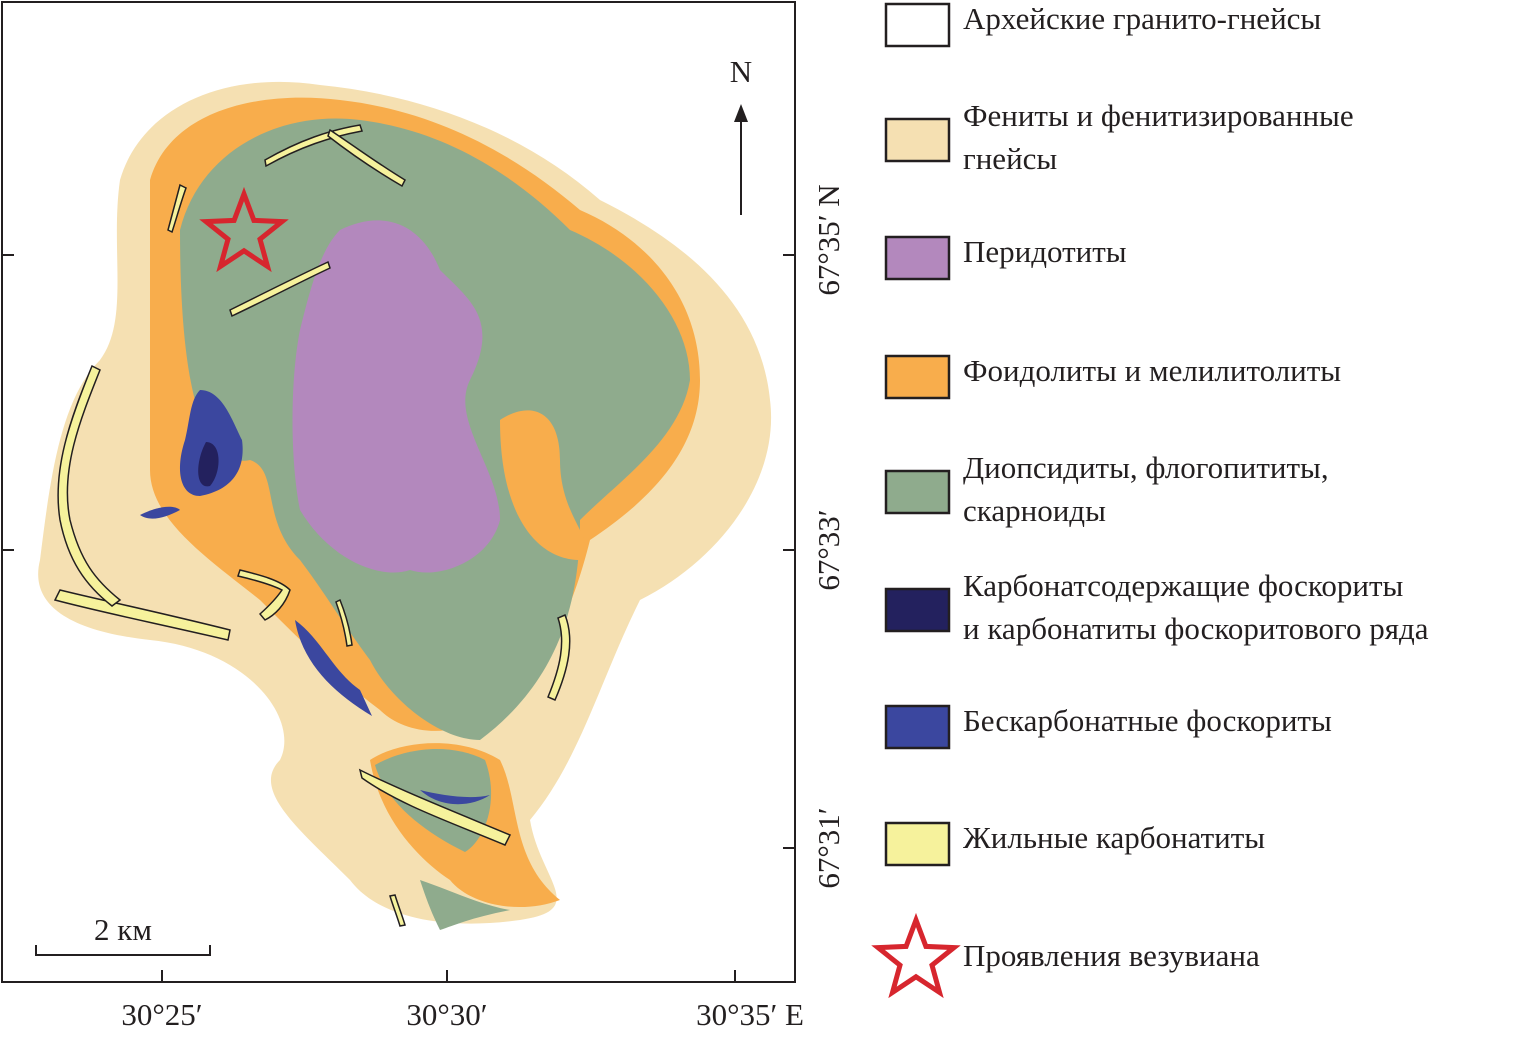 The image size is (1531, 1046). What do you see at coordinates (465, 905) in the screenshot?
I see `diopsidite` at bounding box center [465, 905].